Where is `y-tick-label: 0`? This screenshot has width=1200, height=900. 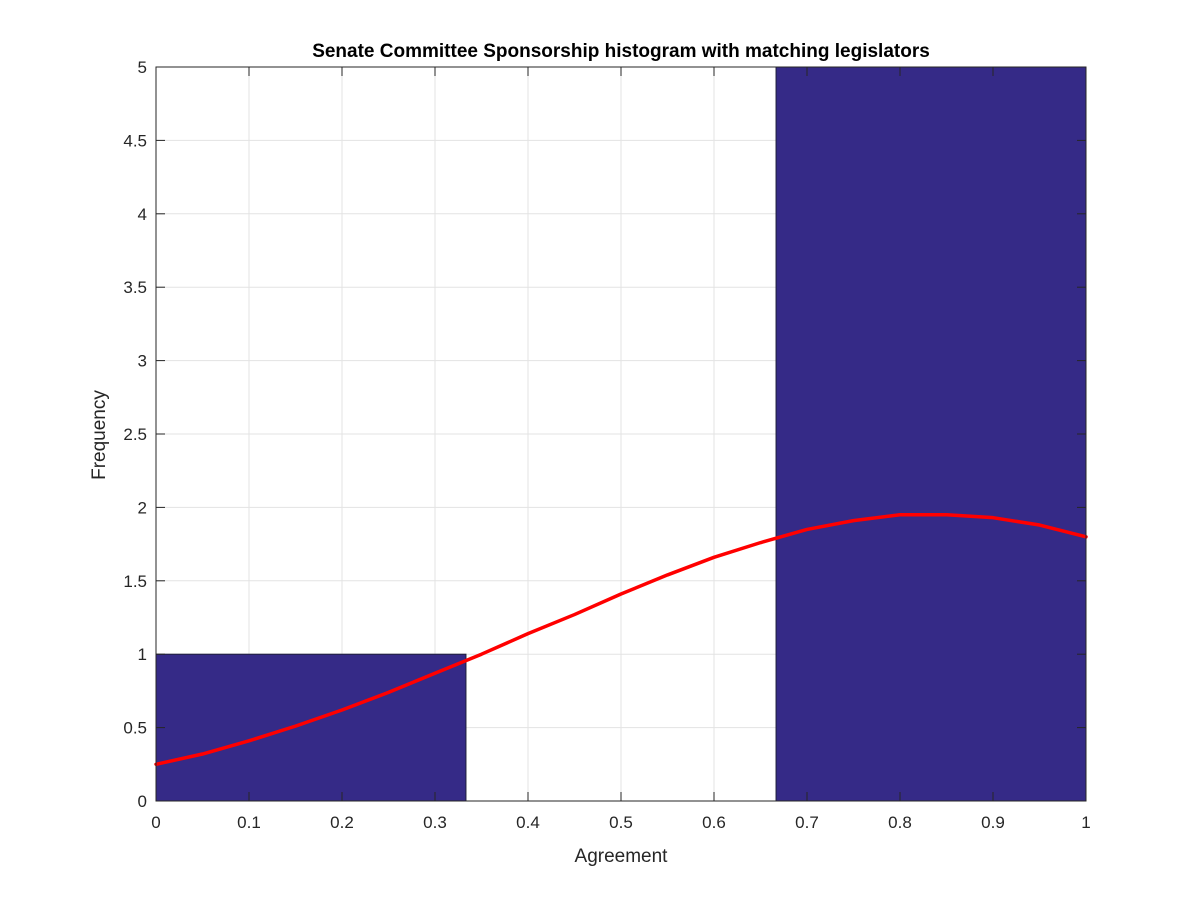 y-tick-label: 0 is located at coordinates (142, 801).